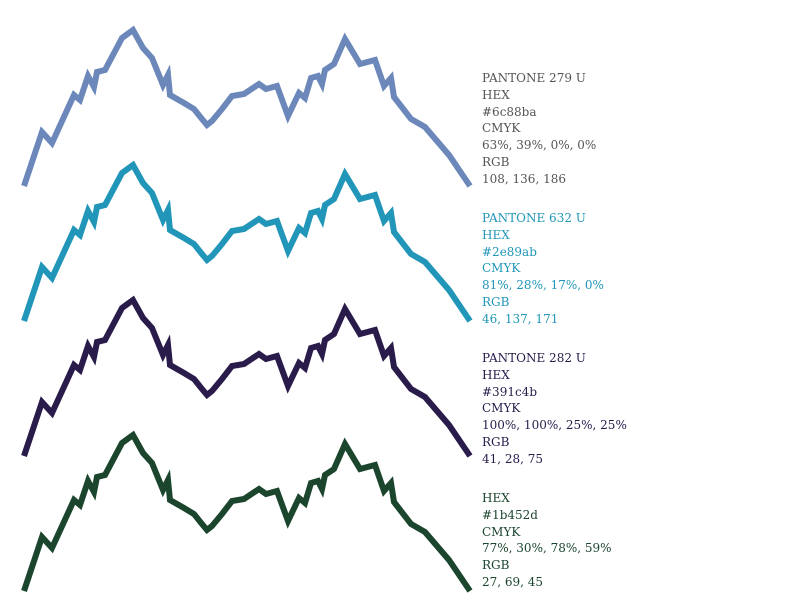 This screenshot has height=612, width=792. I want to click on swatch-pantone-name: PANTONE 279 U, so click(534, 78).